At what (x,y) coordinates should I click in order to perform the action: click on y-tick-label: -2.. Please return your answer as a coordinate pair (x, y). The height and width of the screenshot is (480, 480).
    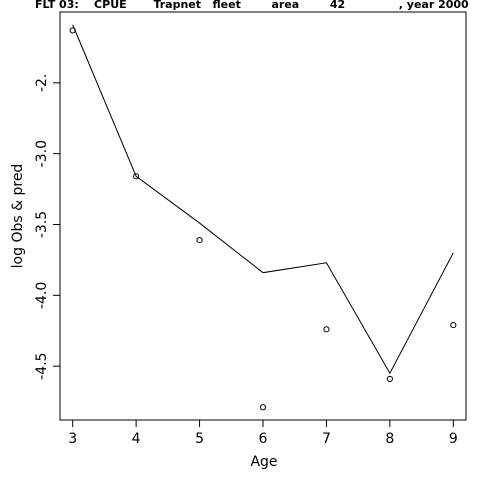
    Looking at the image, I should click on (42, 83).